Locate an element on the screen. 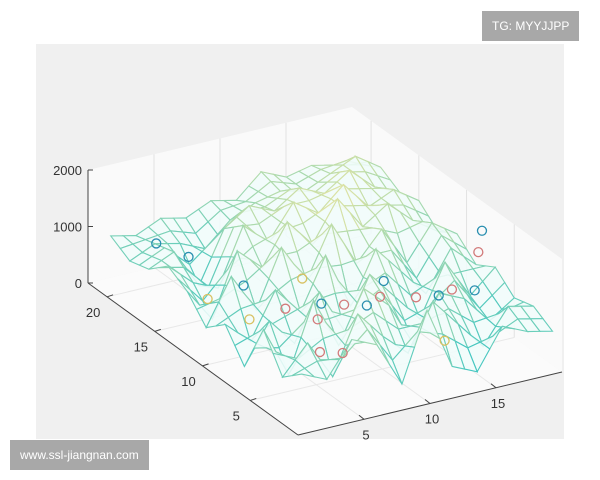 This screenshot has height=480, width=600. y-tick-label: 20 is located at coordinates (93, 312).